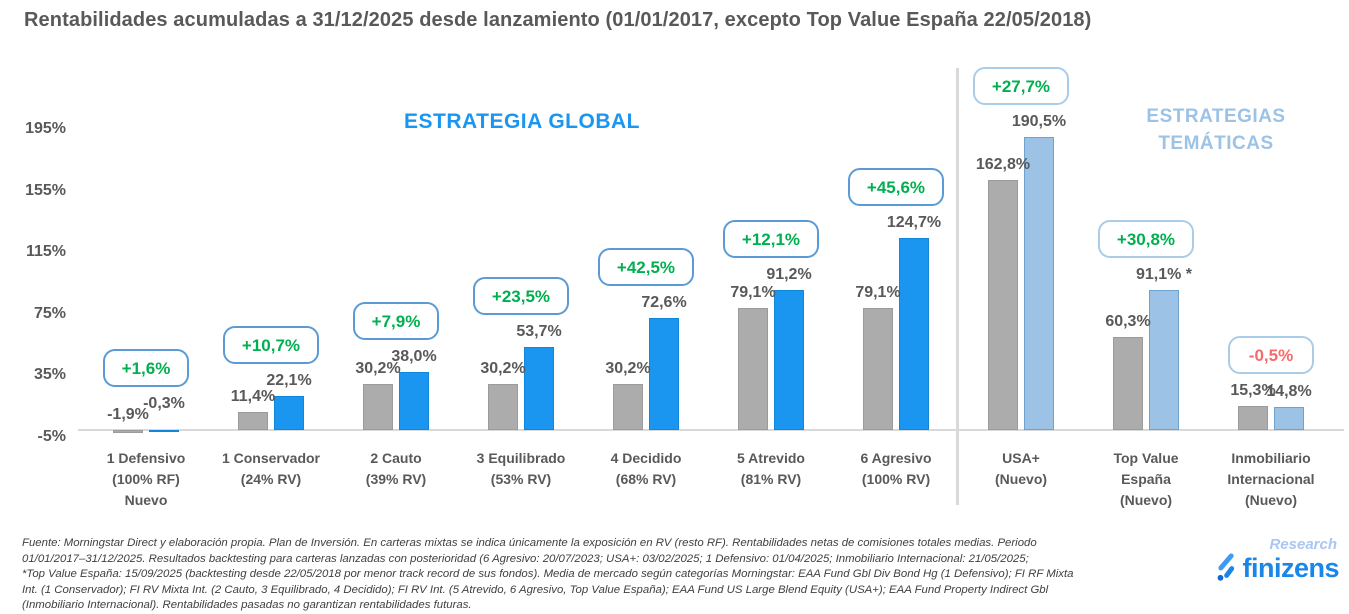 The width and height of the screenshot is (1349, 614). Describe the element at coordinates (789, 274) in the screenshot. I see `value-label-finizens: 91,2%` at that location.